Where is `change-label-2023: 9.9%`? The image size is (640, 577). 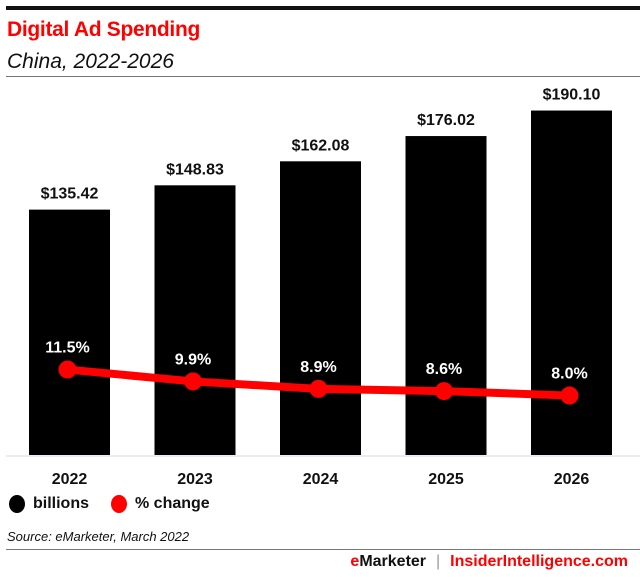 change-label-2023: 9.9% is located at coordinates (193, 359).